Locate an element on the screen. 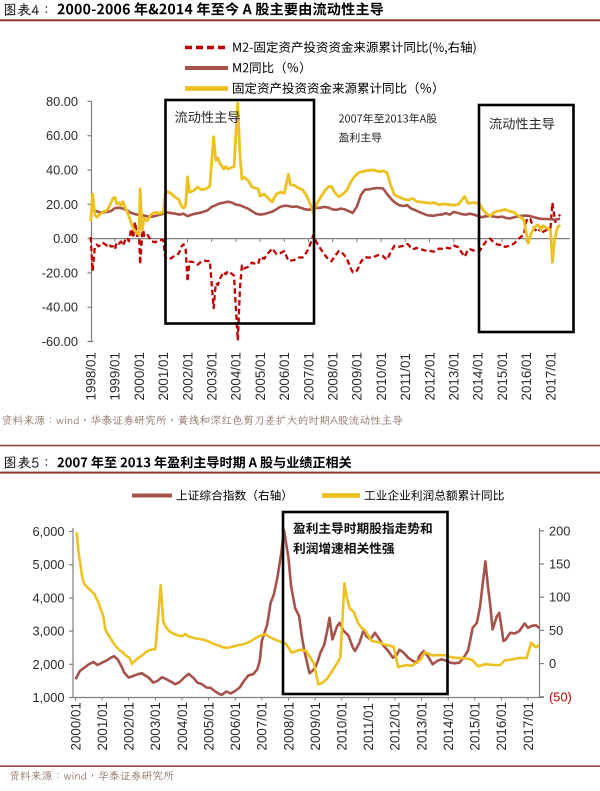 Image resolution: width=600 pixels, height=791 pixels. svg-text: 80.00 is located at coordinates (62, 101).